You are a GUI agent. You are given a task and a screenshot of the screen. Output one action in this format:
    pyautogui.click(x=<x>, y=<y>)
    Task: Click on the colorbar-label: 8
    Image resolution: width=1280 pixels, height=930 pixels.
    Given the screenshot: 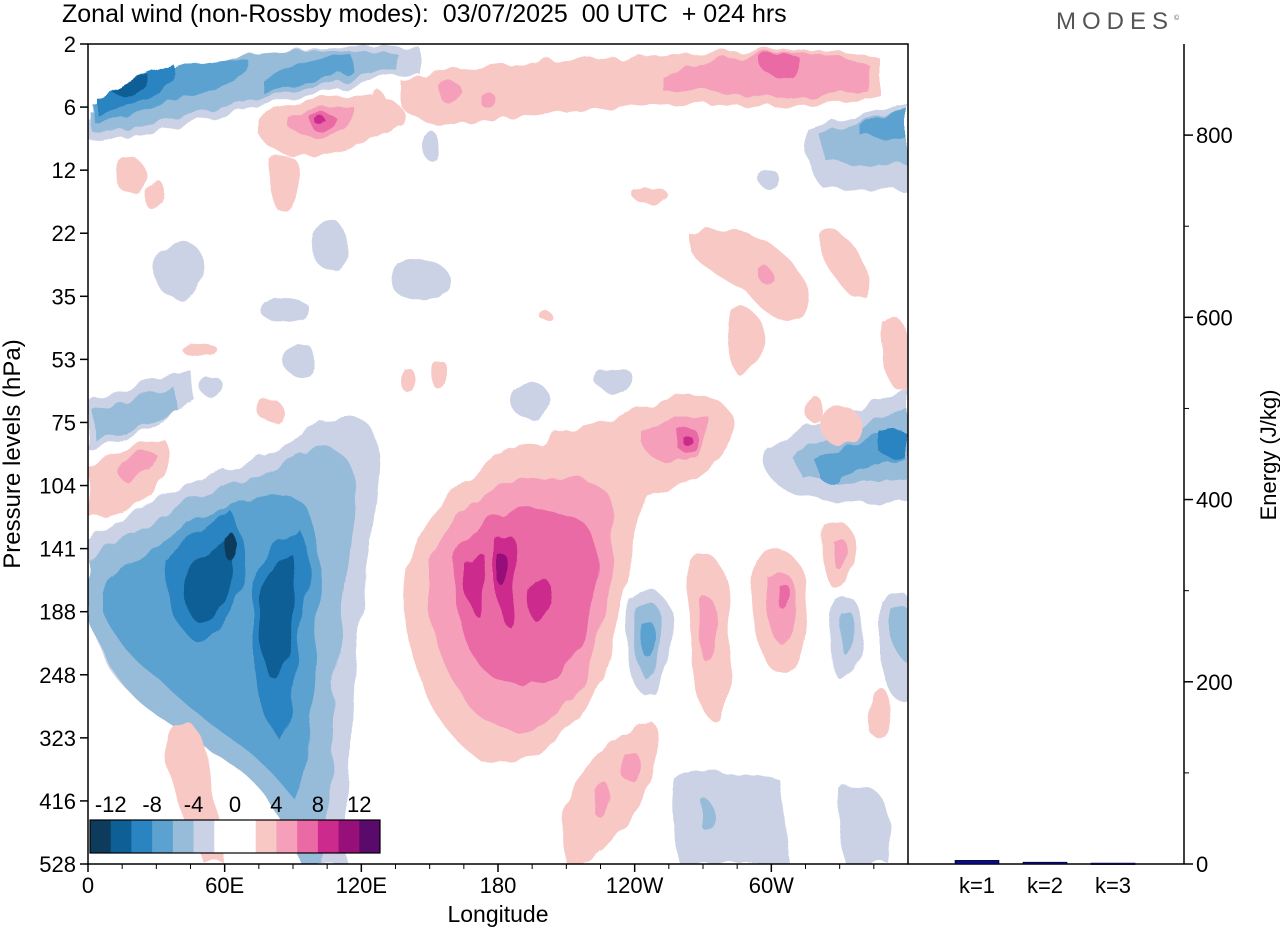 What is the action you would take?
    pyautogui.click(x=318, y=804)
    